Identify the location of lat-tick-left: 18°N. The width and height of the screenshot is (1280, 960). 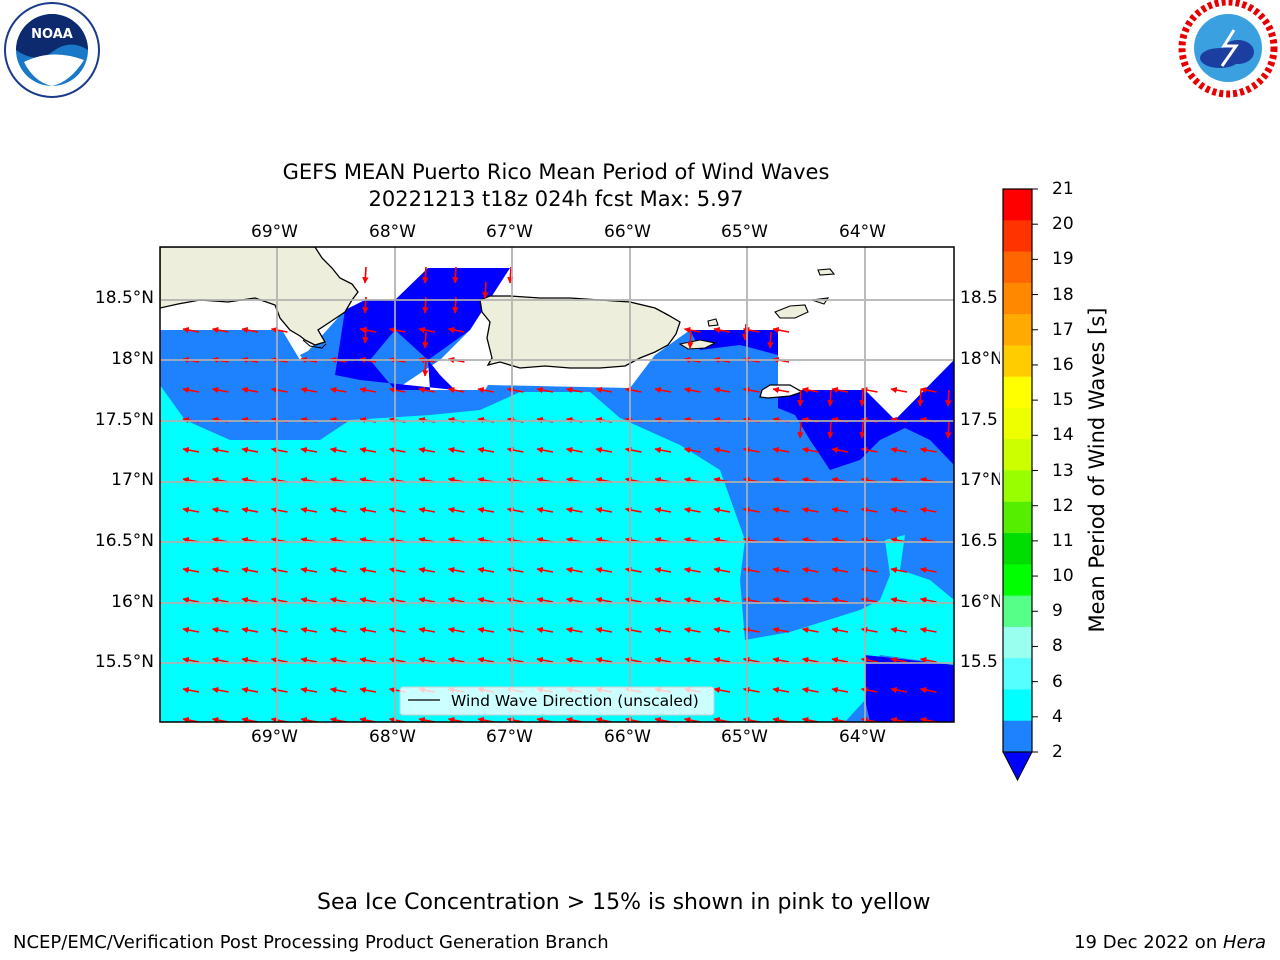
(132, 359).